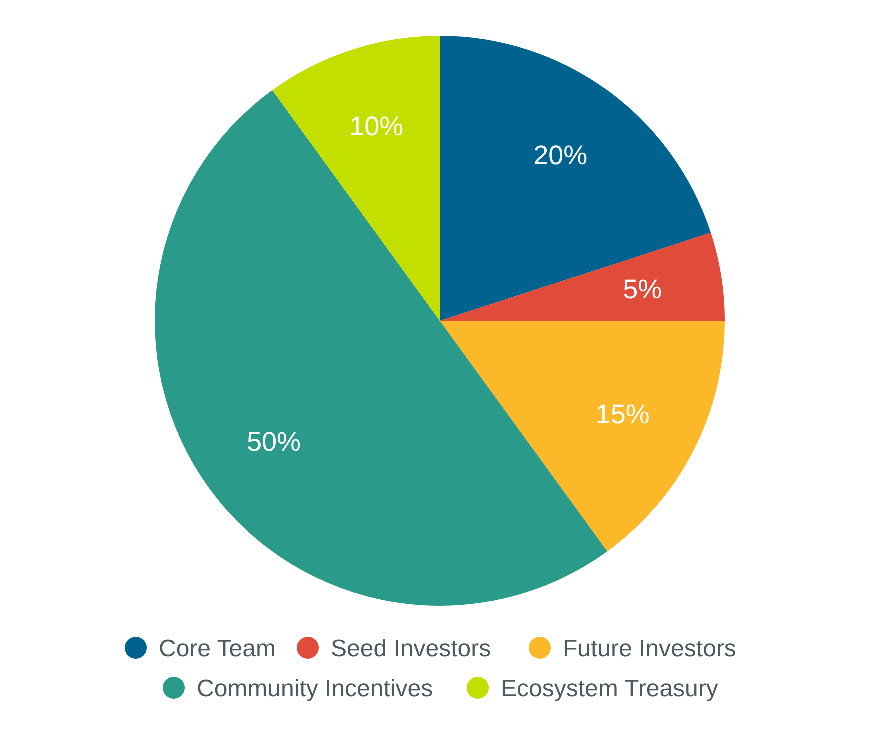 The width and height of the screenshot is (880, 740). Describe the element at coordinates (561, 155) in the screenshot. I see `data-label: 20%` at that location.